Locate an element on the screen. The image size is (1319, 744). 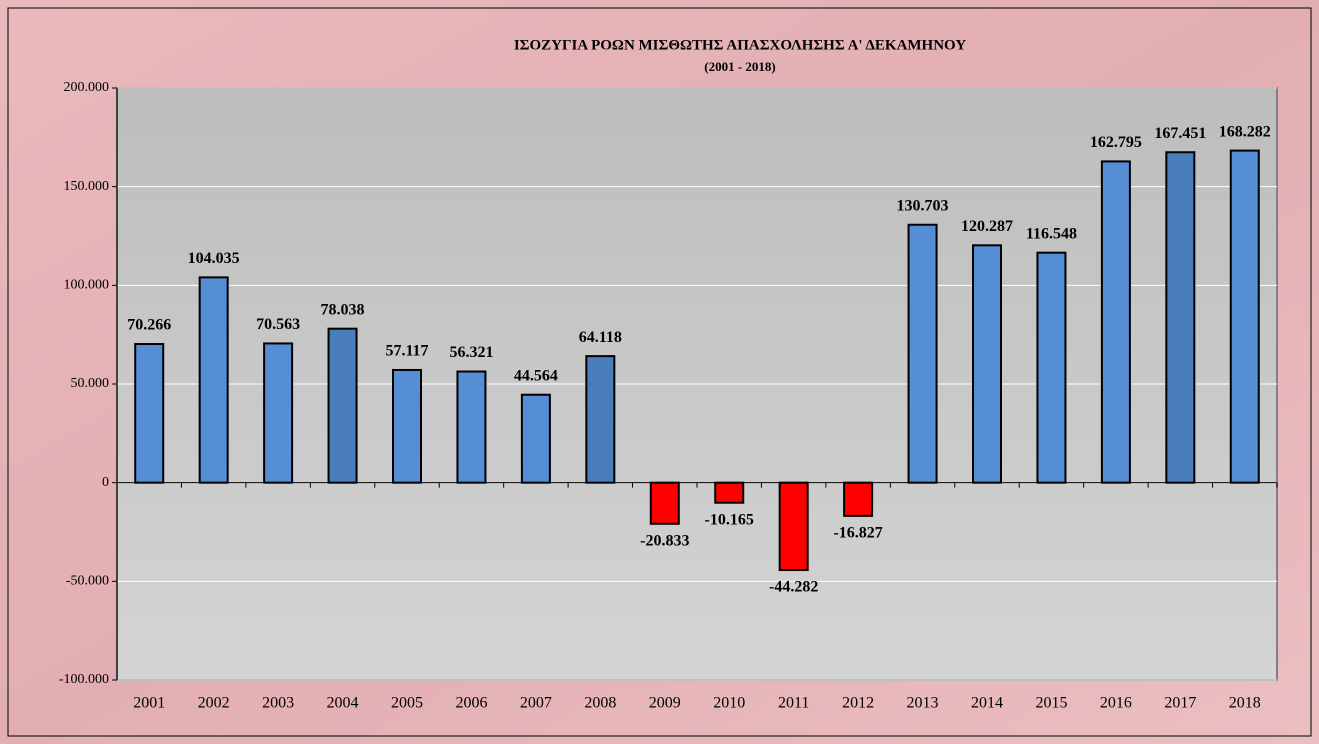
chart-subtitle: (2001 - 2018) is located at coordinates (740, 66).